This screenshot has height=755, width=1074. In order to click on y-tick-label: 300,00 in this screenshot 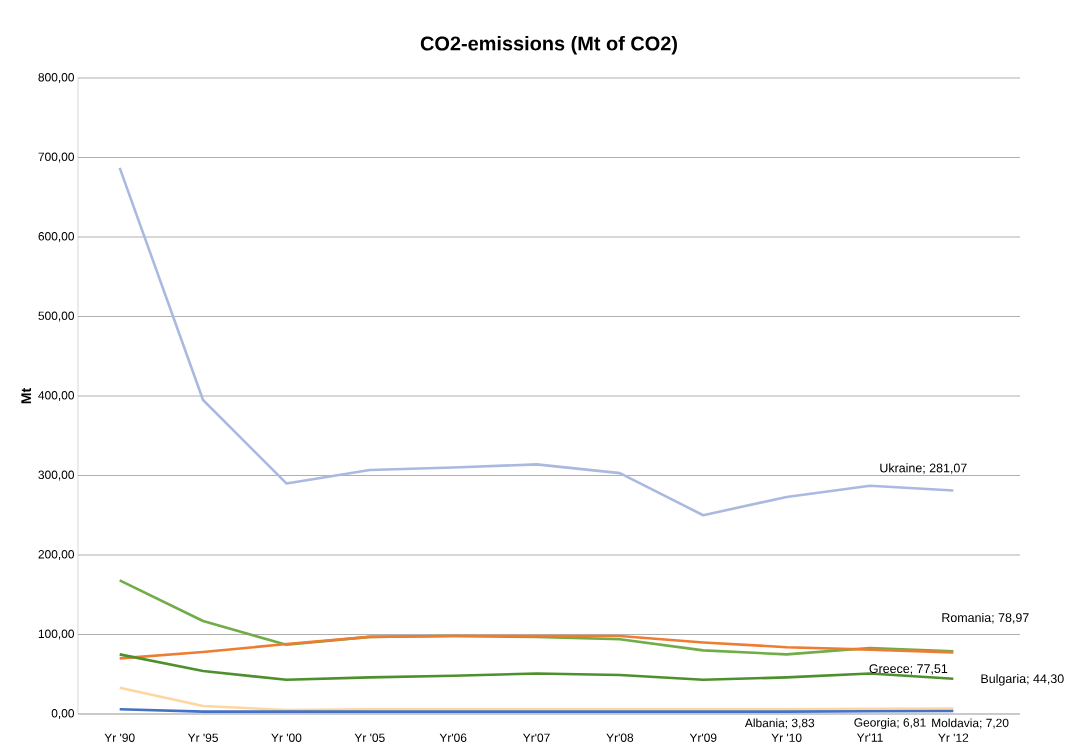, I will do `click(56, 475)`.